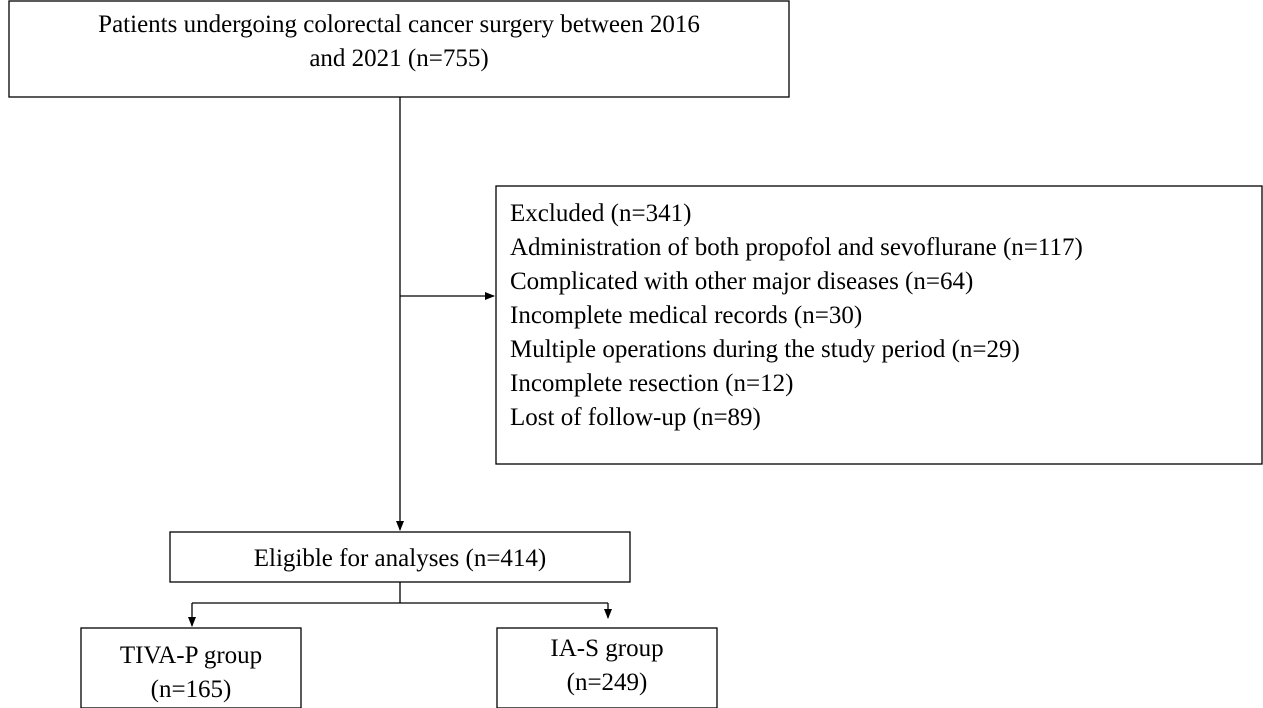  What do you see at coordinates (651, 383) in the screenshot?
I see `node-label: Incomplete resection (n=12)` at bounding box center [651, 383].